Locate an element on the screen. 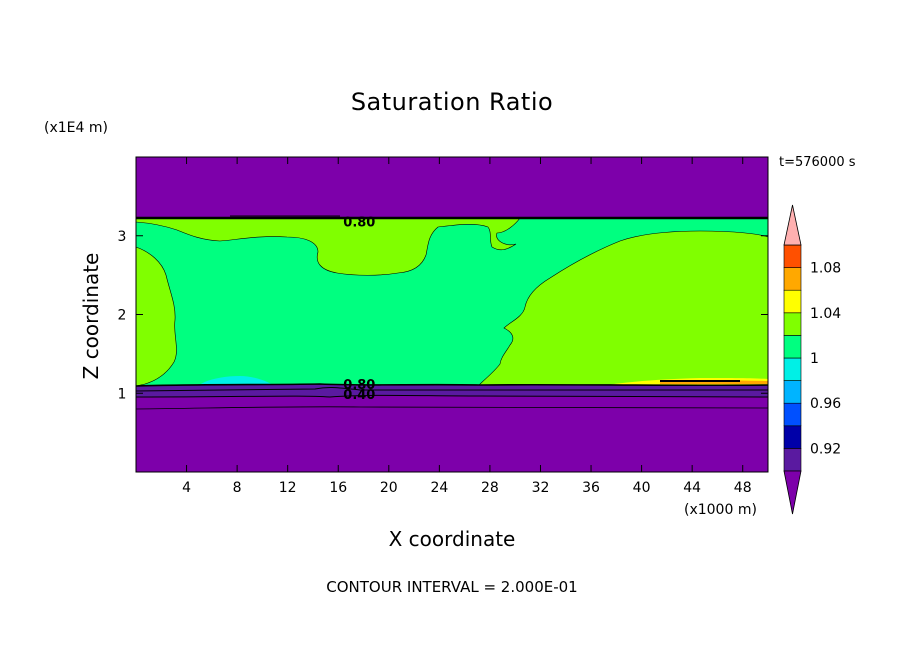 Image resolution: width=904 pixels, height=654 pixels. y-axis-multiplier: (x1E4 m) is located at coordinates (76, 128).